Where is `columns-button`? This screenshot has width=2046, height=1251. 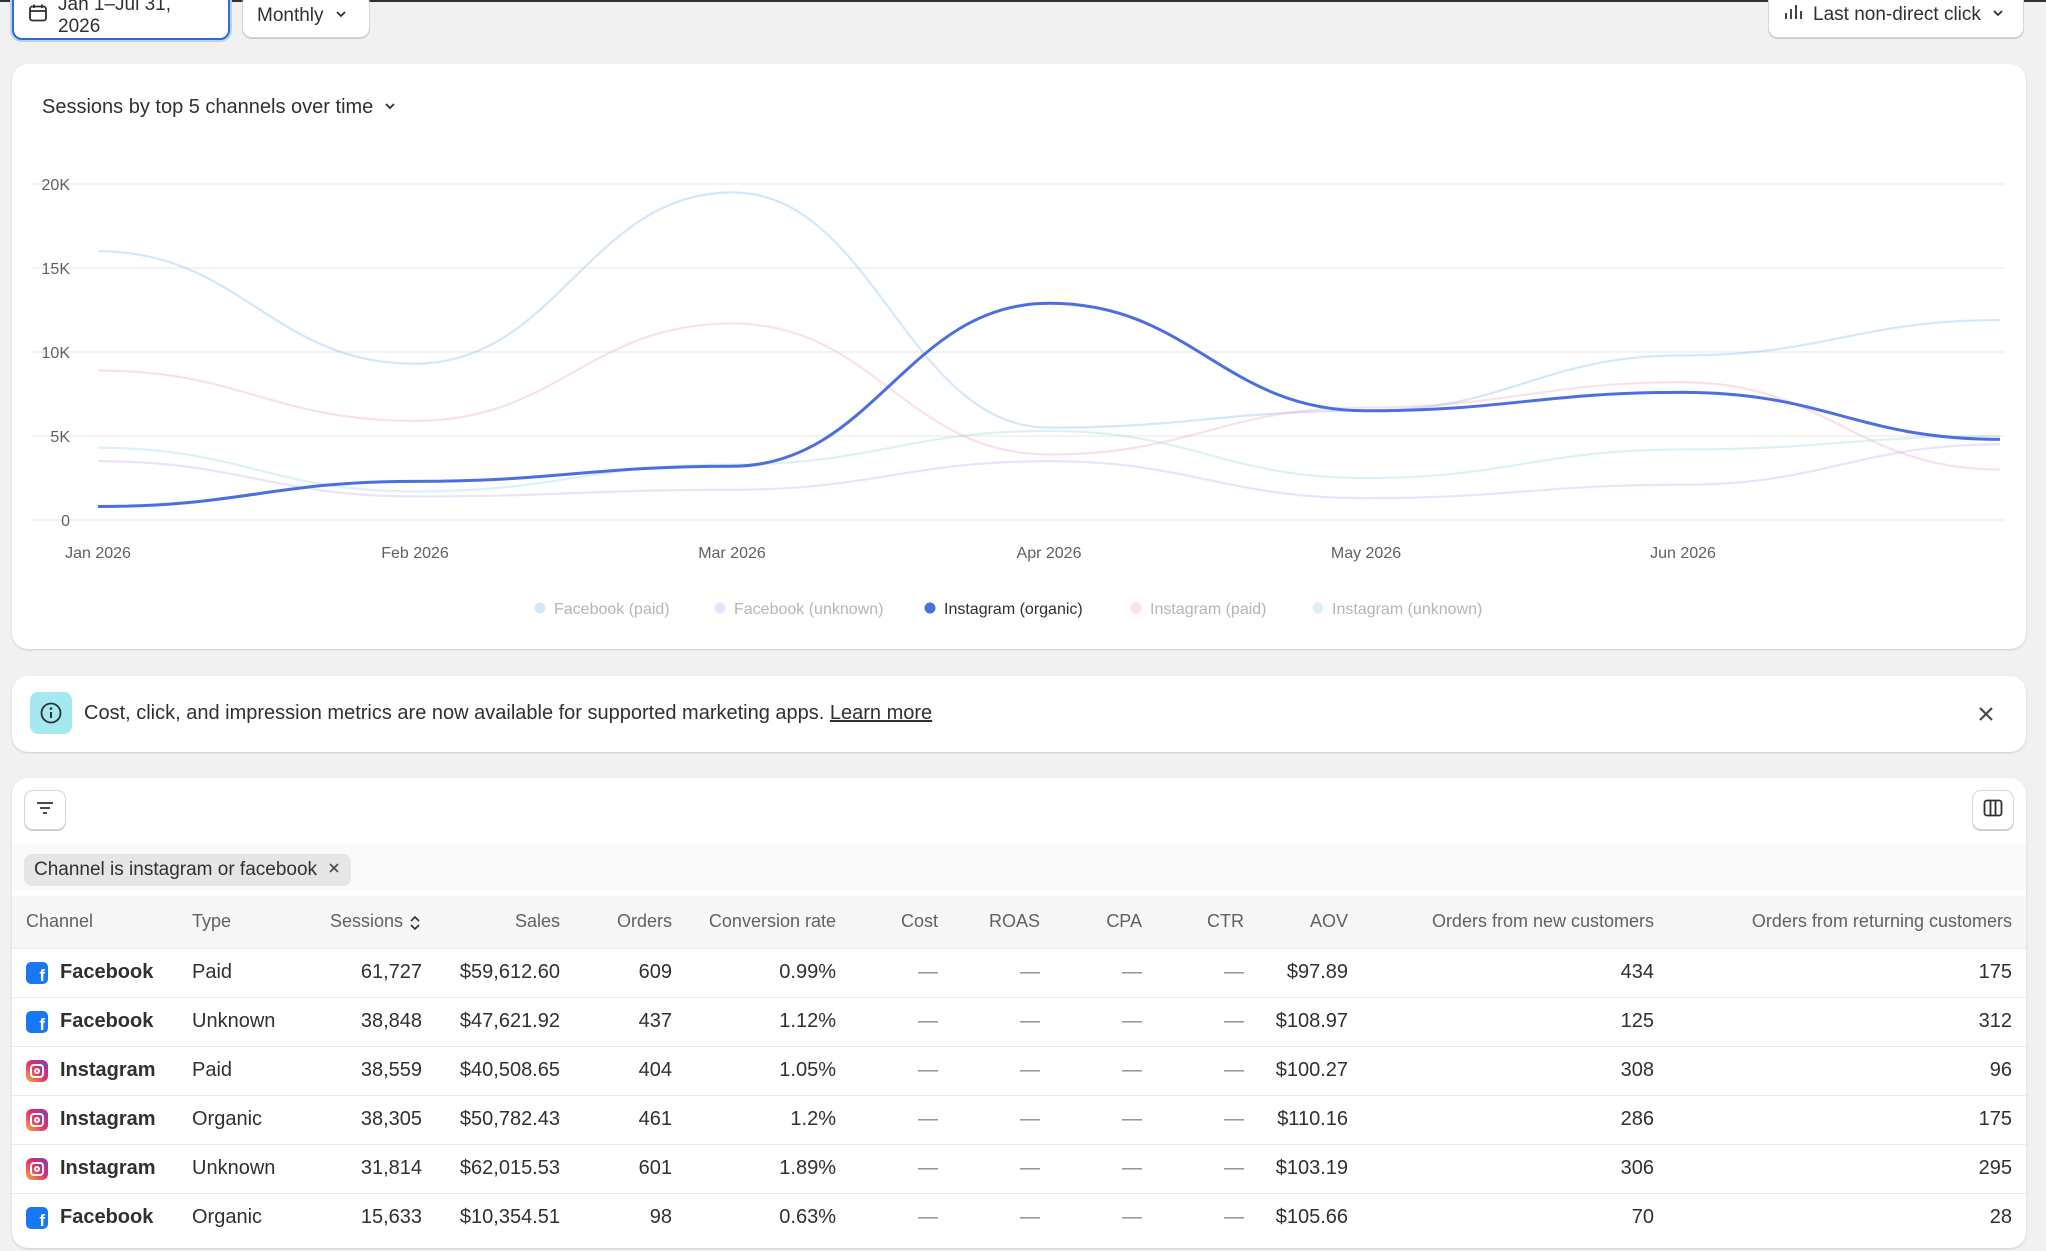 columns-button is located at coordinates (1993, 810).